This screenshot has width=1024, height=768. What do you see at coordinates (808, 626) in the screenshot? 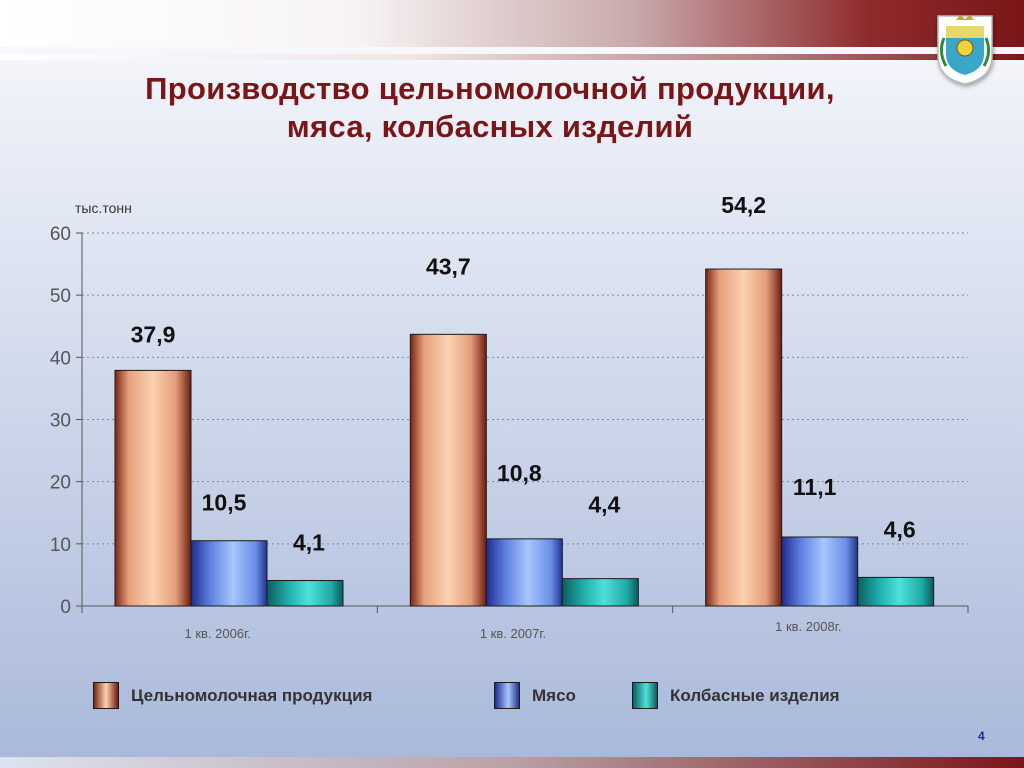
I see `x-category-label: 1 кв. 2008г.` at bounding box center [808, 626].